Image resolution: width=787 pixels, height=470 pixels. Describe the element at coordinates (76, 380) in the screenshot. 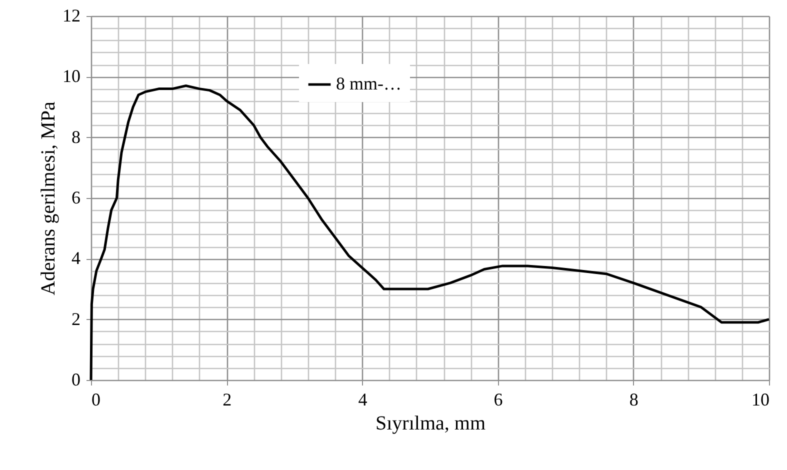

I see `y-tick-label: 0` at that location.